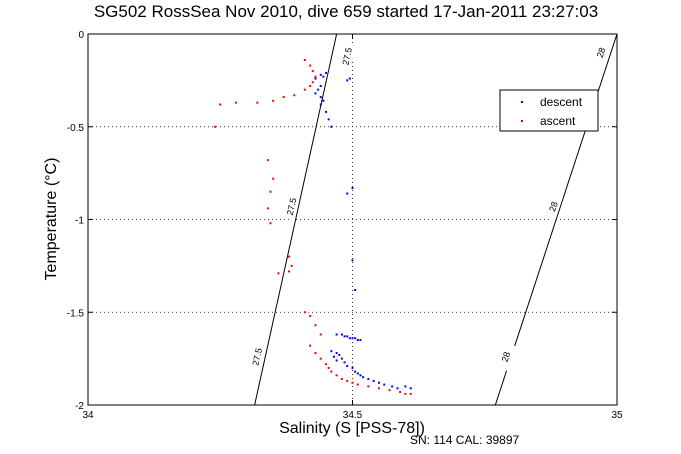  What do you see at coordinates (617, 415) in the screenshot?
I see `x-tick-label: 35` at bounding box center [617, 415].